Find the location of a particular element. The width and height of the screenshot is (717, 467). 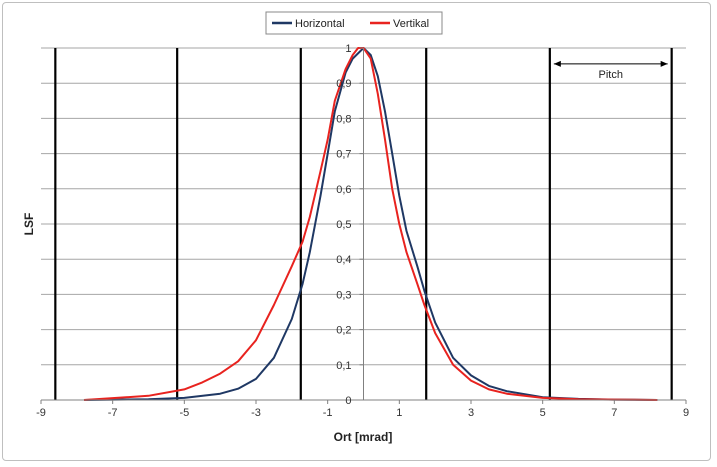

y-tick-label: 0,7 is located at coordinates (343, 155).